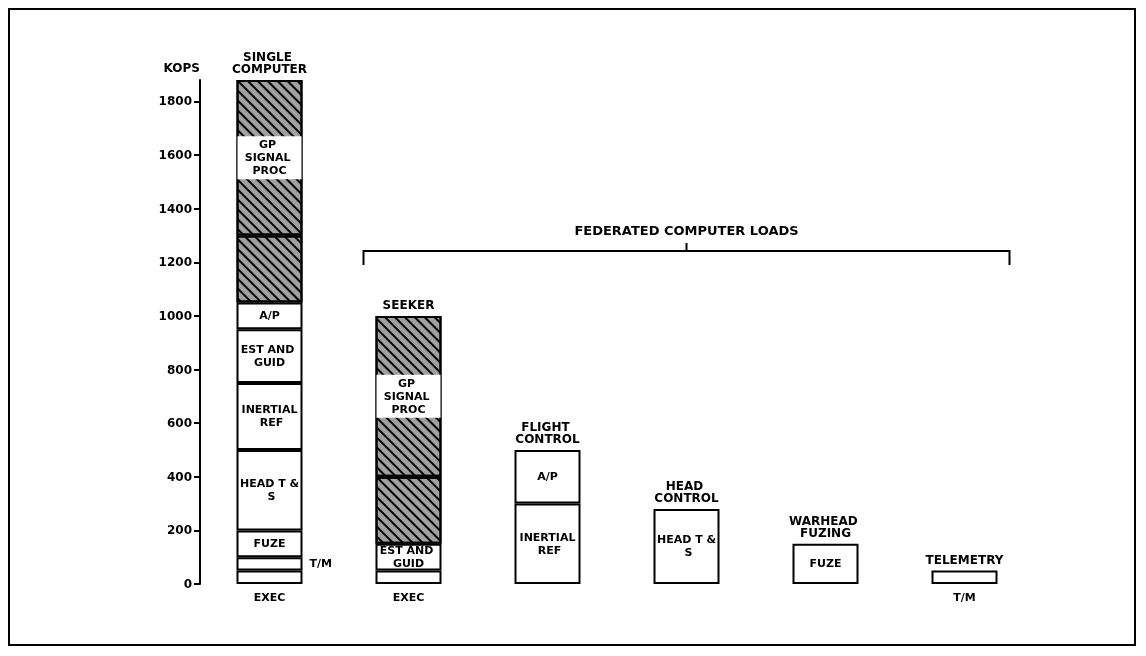 The image size is (1146, 656). Describe the element at coordinates (269, 63) in the screenshot. I see `x-tick-label: SINGLE COMPUTER` at that location.